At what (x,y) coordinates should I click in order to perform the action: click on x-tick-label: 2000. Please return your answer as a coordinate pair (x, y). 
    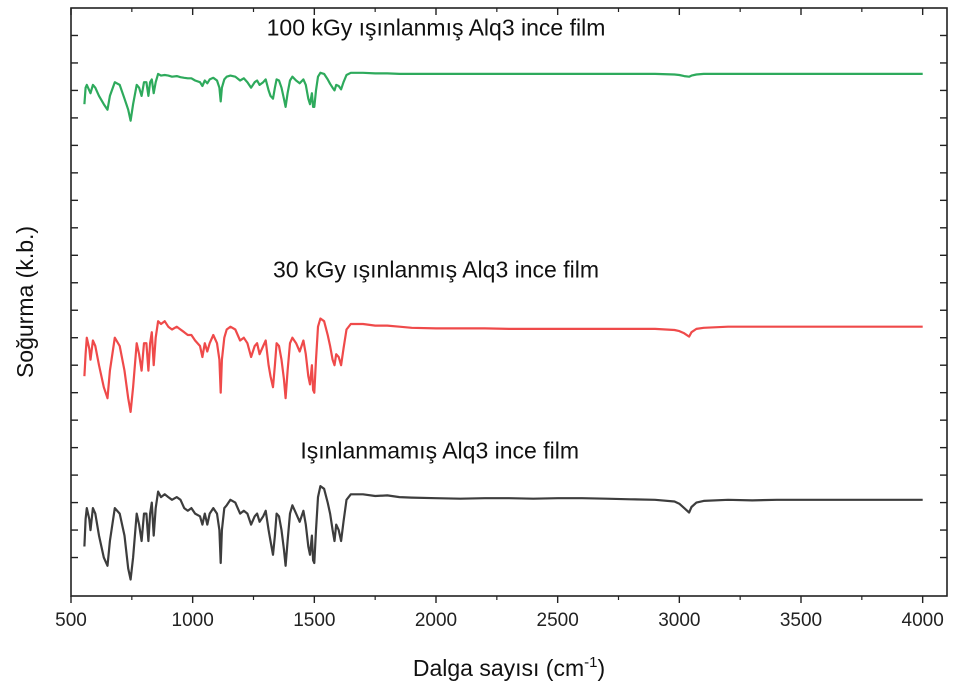
    Looking at the image, I should click on (436, 620).